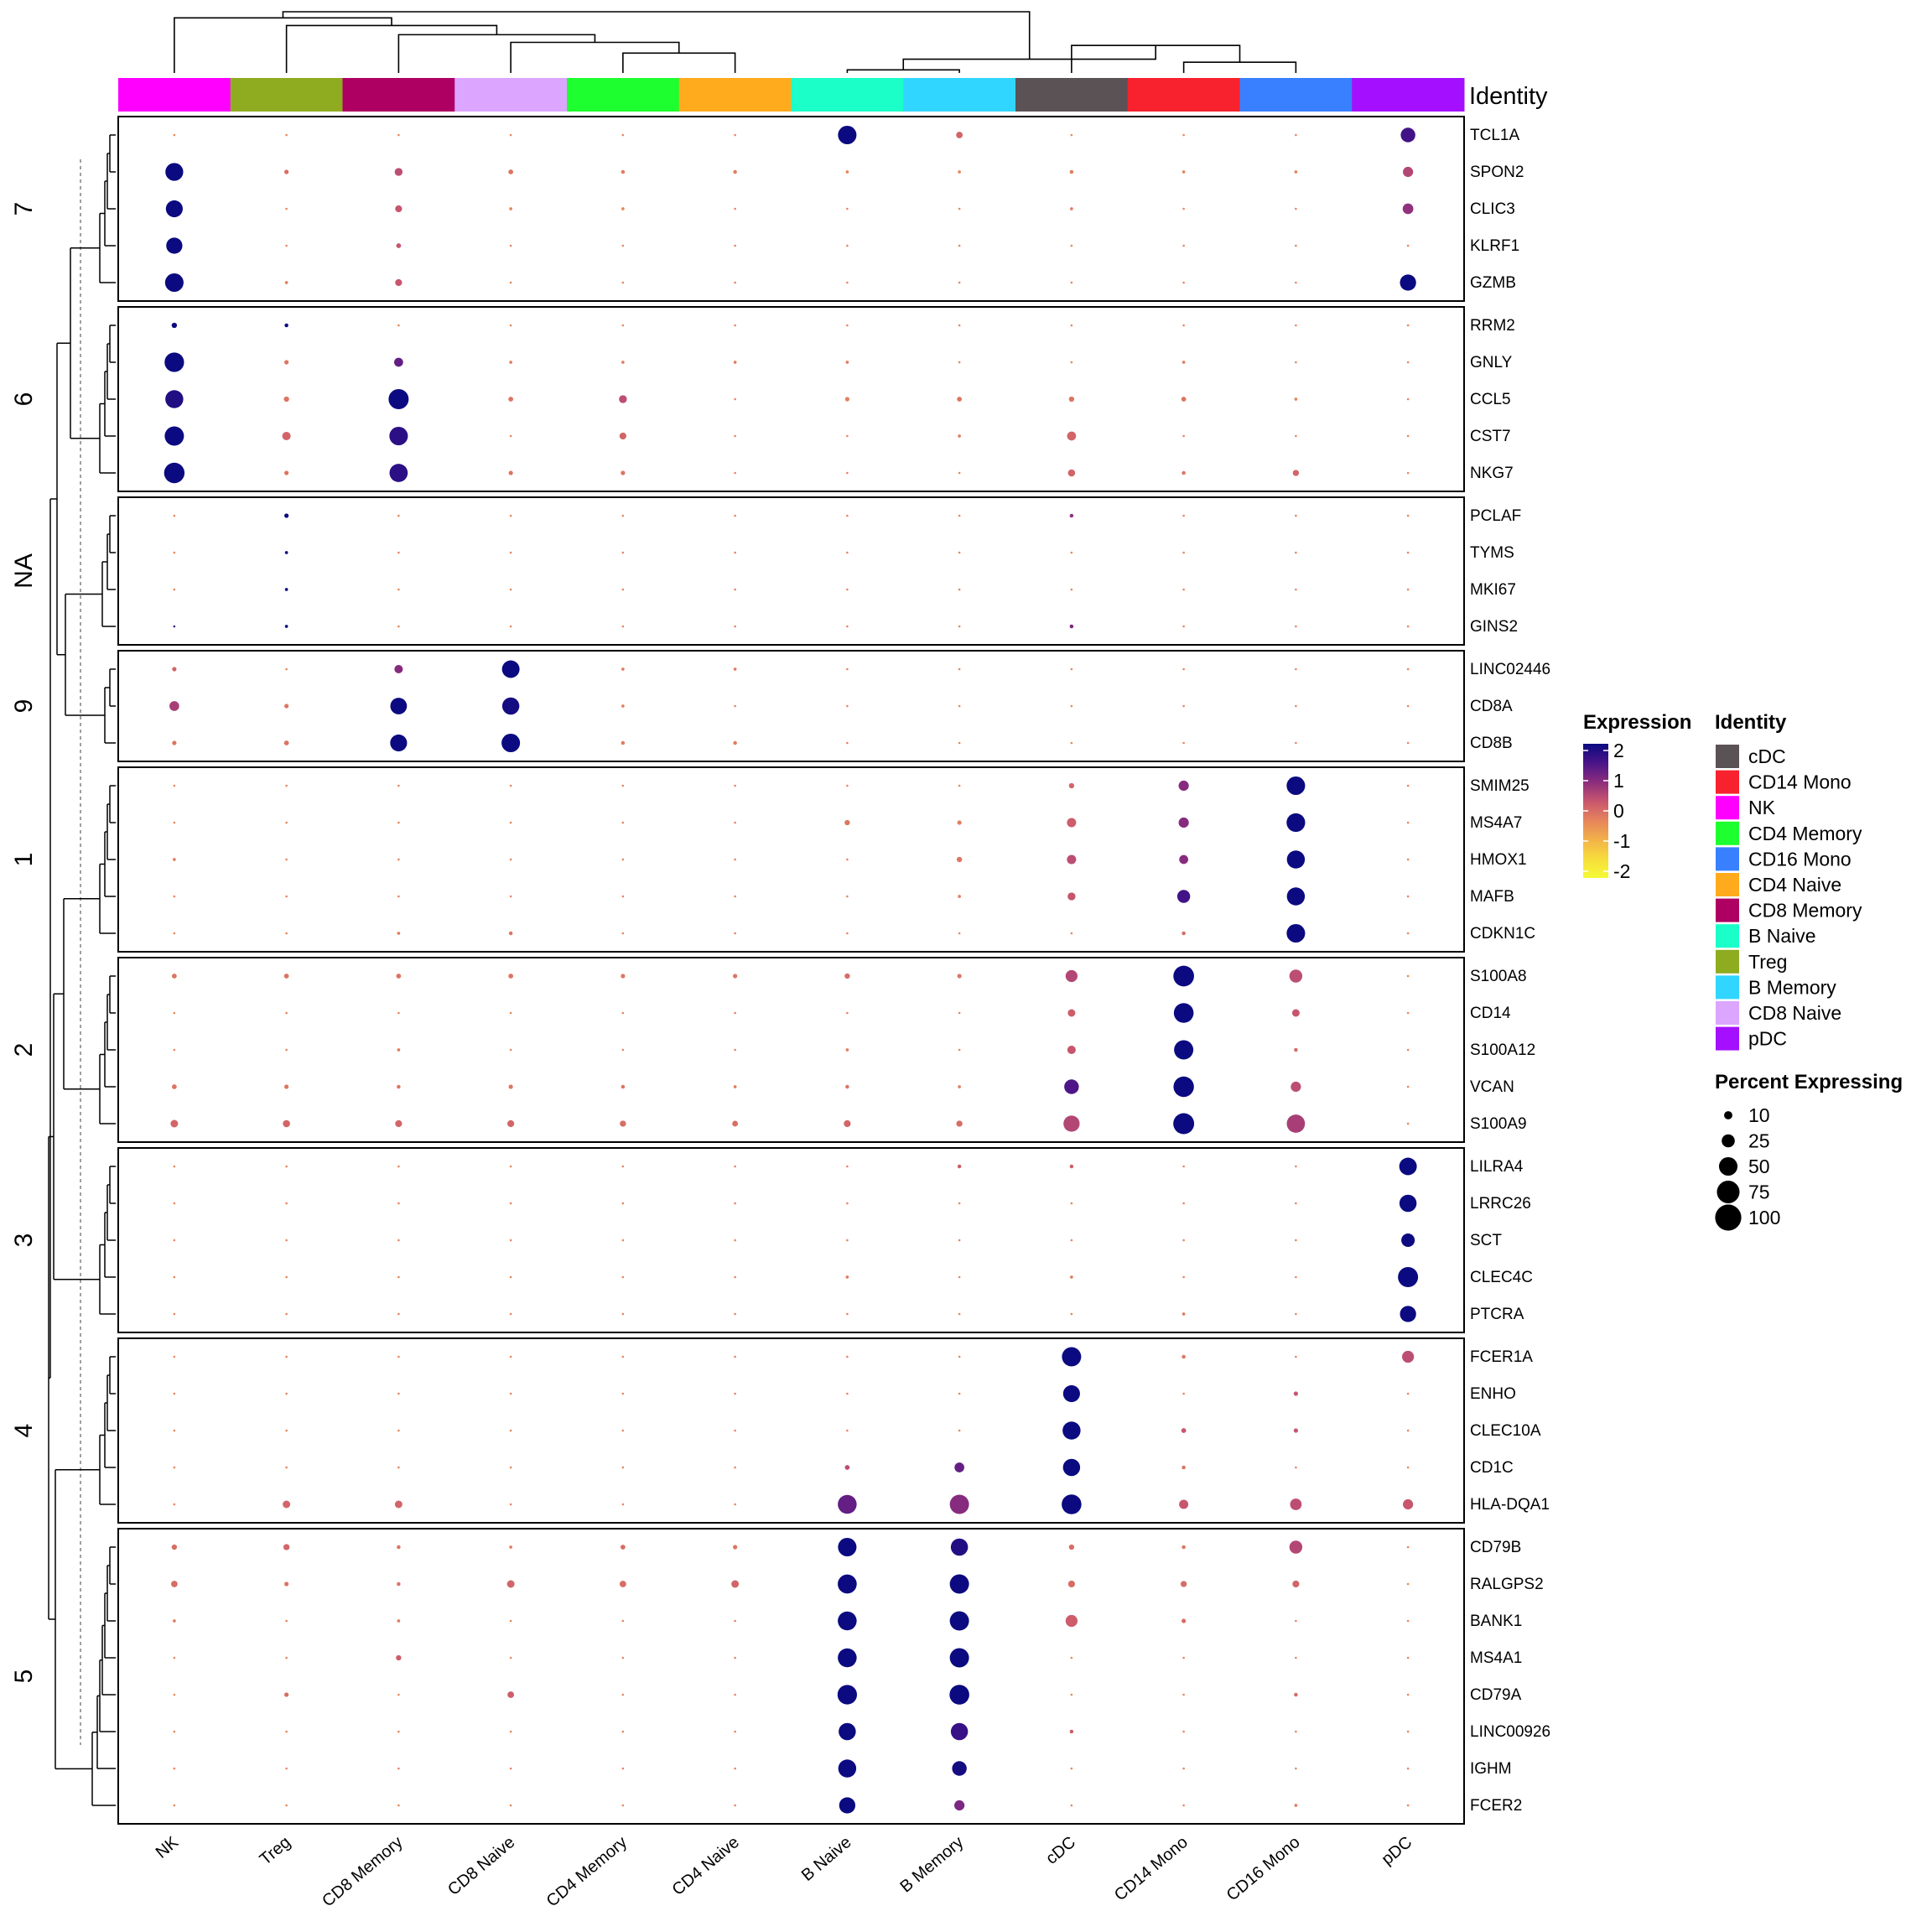 The height and width of the screenshot is (1932, 1932). What do you see at coordinates (623, 1467) in the screenshot?
I see `dot-cd1c-cd4-memory` at bounding box center [623, 1467].